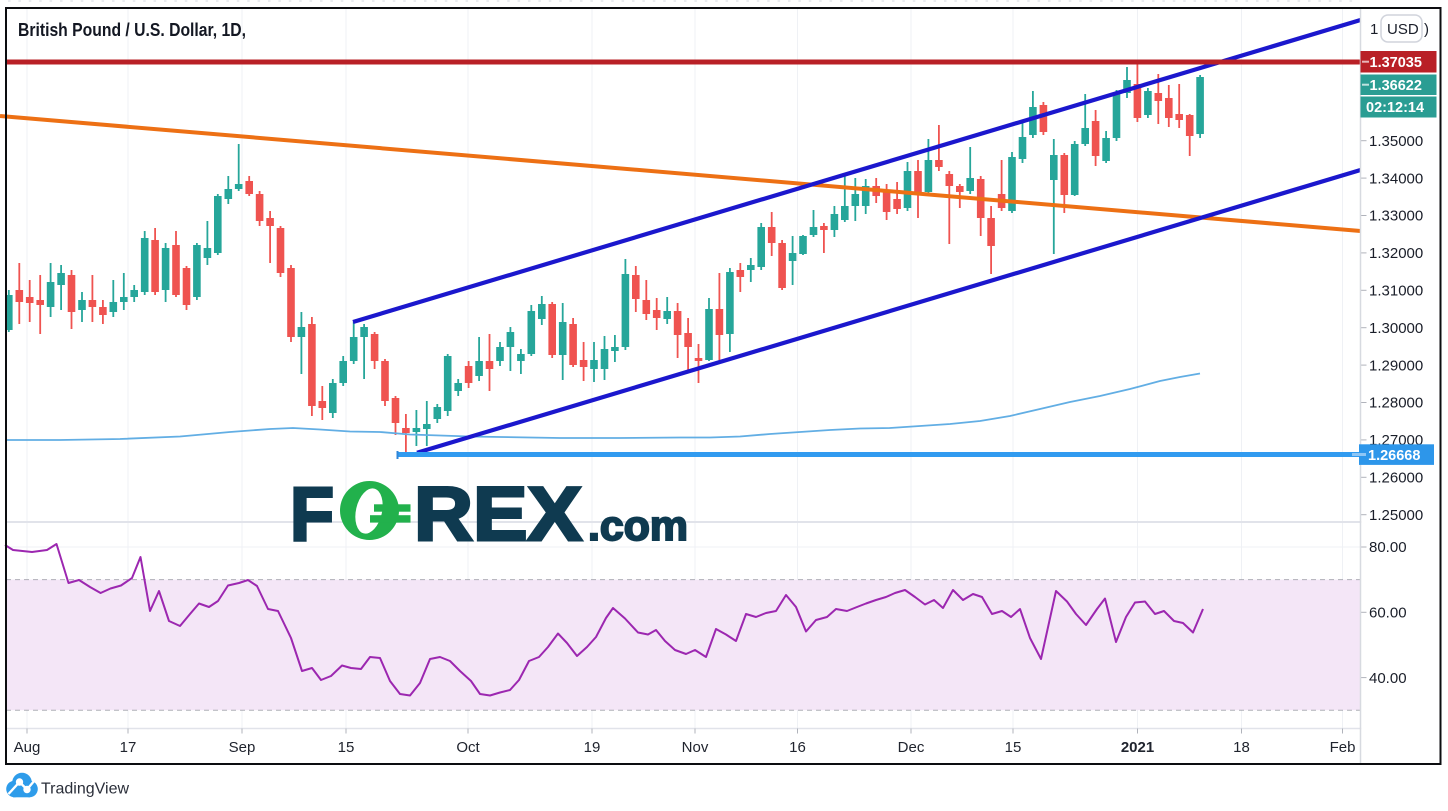 Image resolution: width=1448 pixels, height=811 pixels. Describe the element at coordinates (797, 747) in the screenshot. I see `svg-text: 16` at that location.